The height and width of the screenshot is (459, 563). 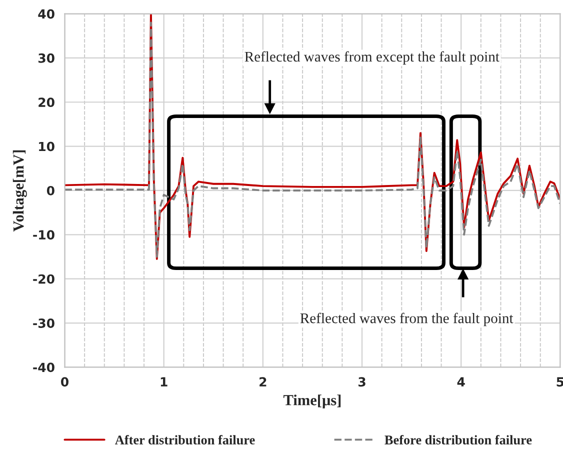 I want to click on x-tick-label: 4, so click(x=461, y=381).